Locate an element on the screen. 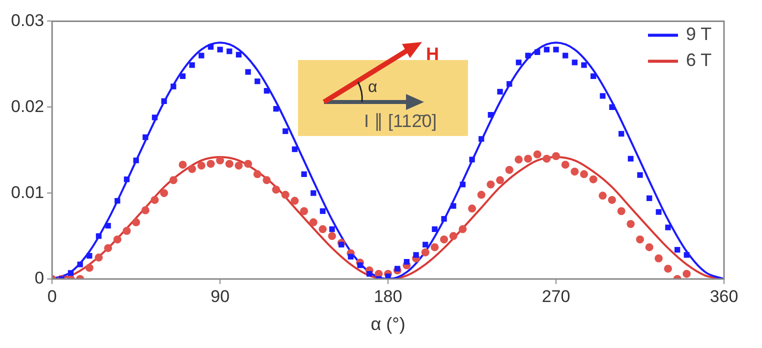 This screenshot has height=348, width=762. x-axis-title: α (°) is located at coordinates (388, 324).